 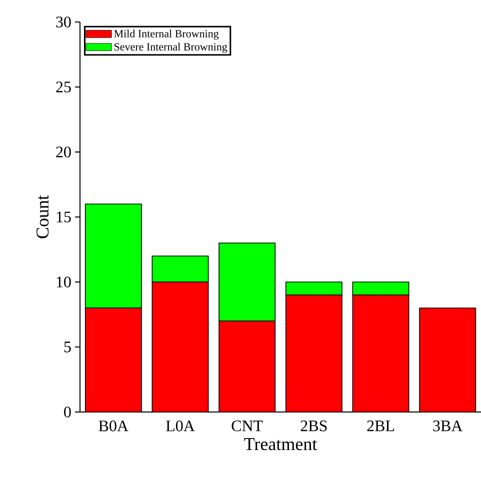 What do you see at coordinates (180, 426) in the screenshot?
I see `x-tick-label: L0A` at bounding box center [180, 426].